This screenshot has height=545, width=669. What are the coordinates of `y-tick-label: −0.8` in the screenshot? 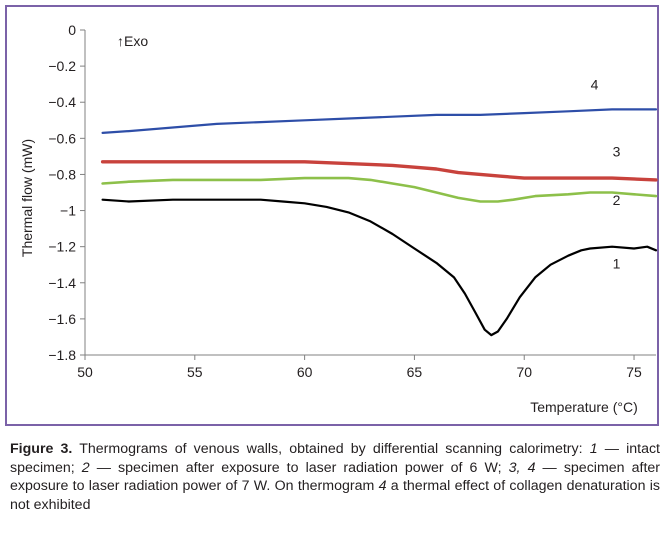 It's located at (62, 174).